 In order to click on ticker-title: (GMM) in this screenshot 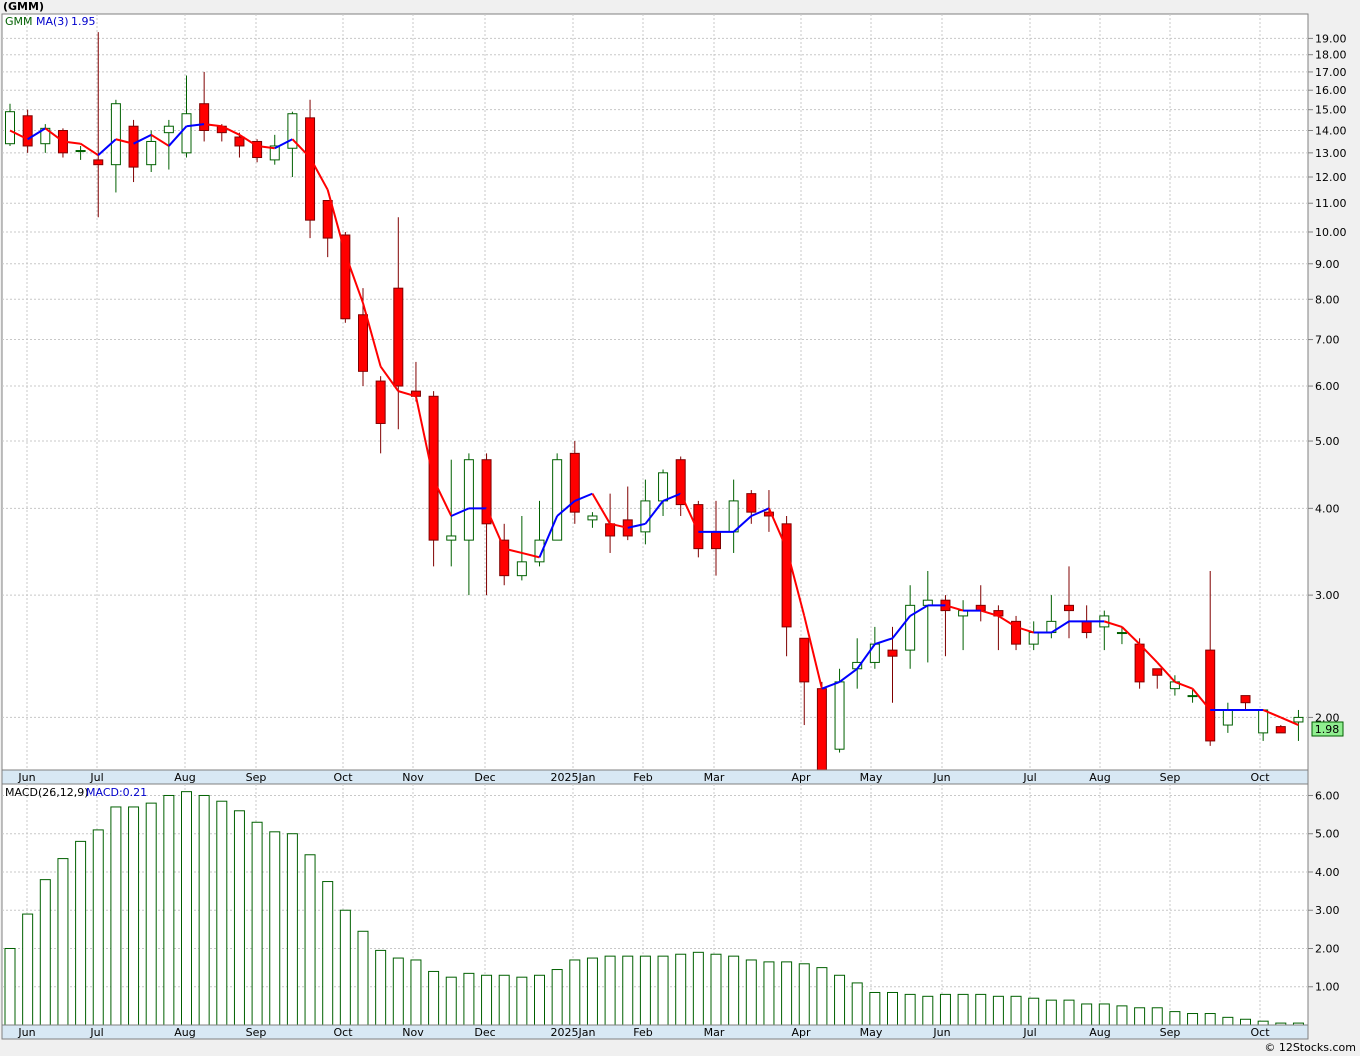, I will do `click(23, 6)`.